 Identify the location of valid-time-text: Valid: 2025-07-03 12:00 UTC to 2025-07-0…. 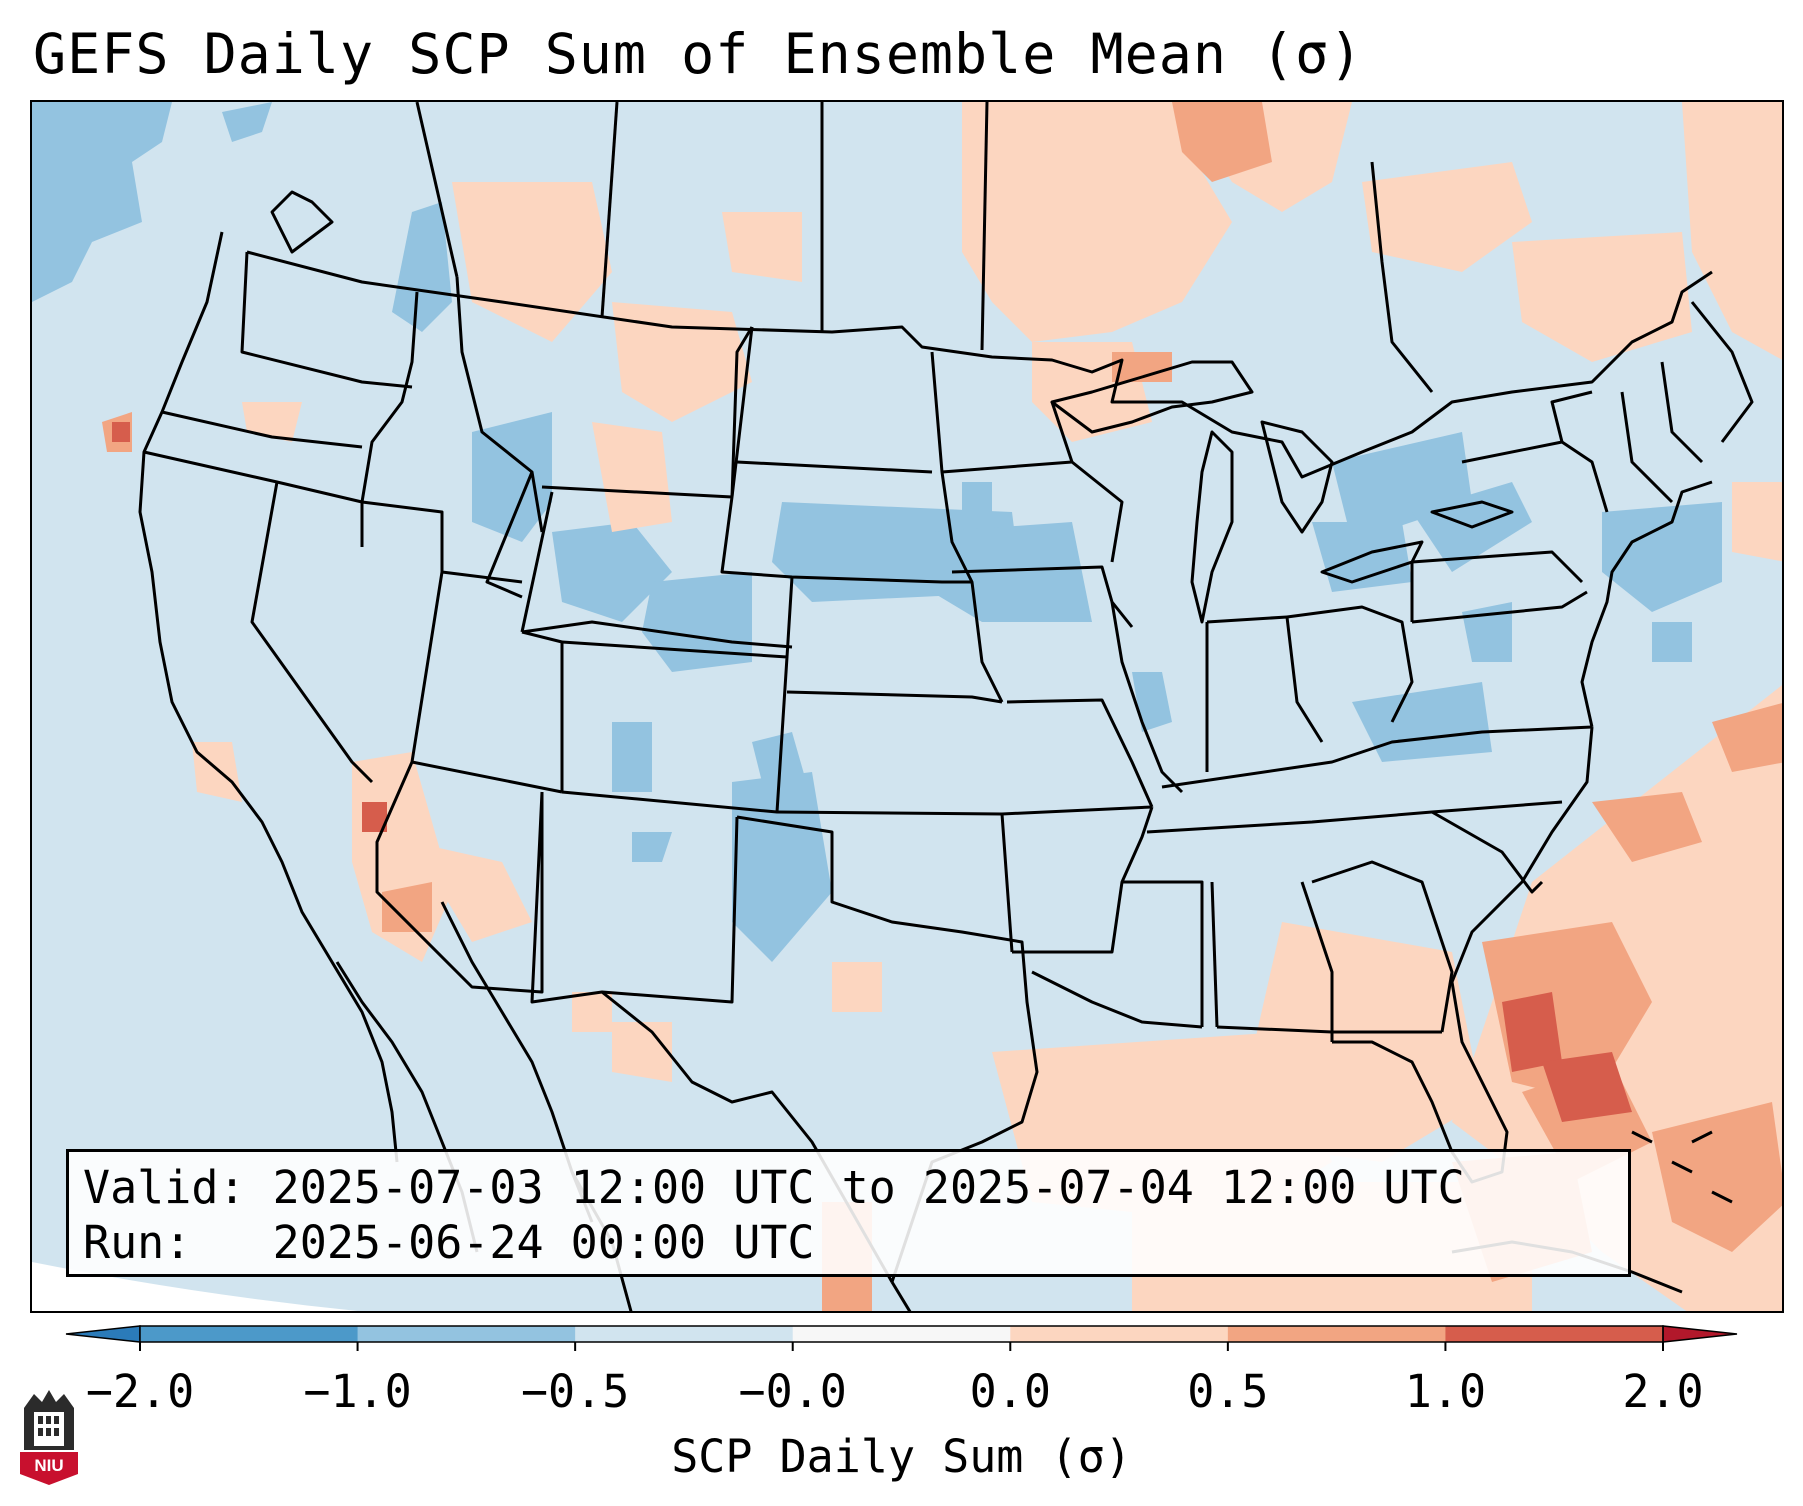
(774, 1187).